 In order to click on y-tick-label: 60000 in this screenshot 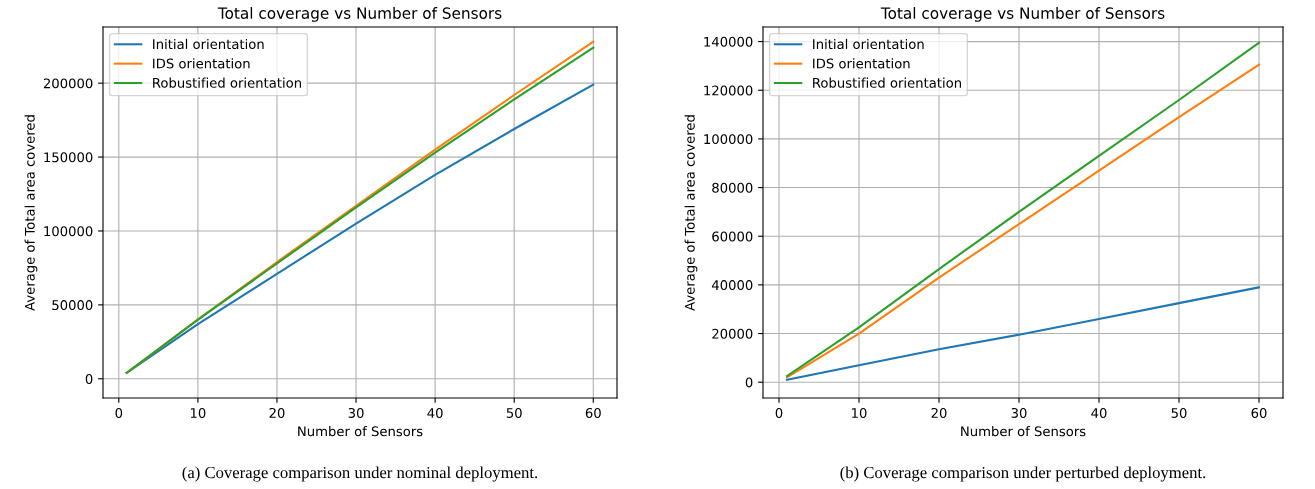, I will do `click(732, 236)`.